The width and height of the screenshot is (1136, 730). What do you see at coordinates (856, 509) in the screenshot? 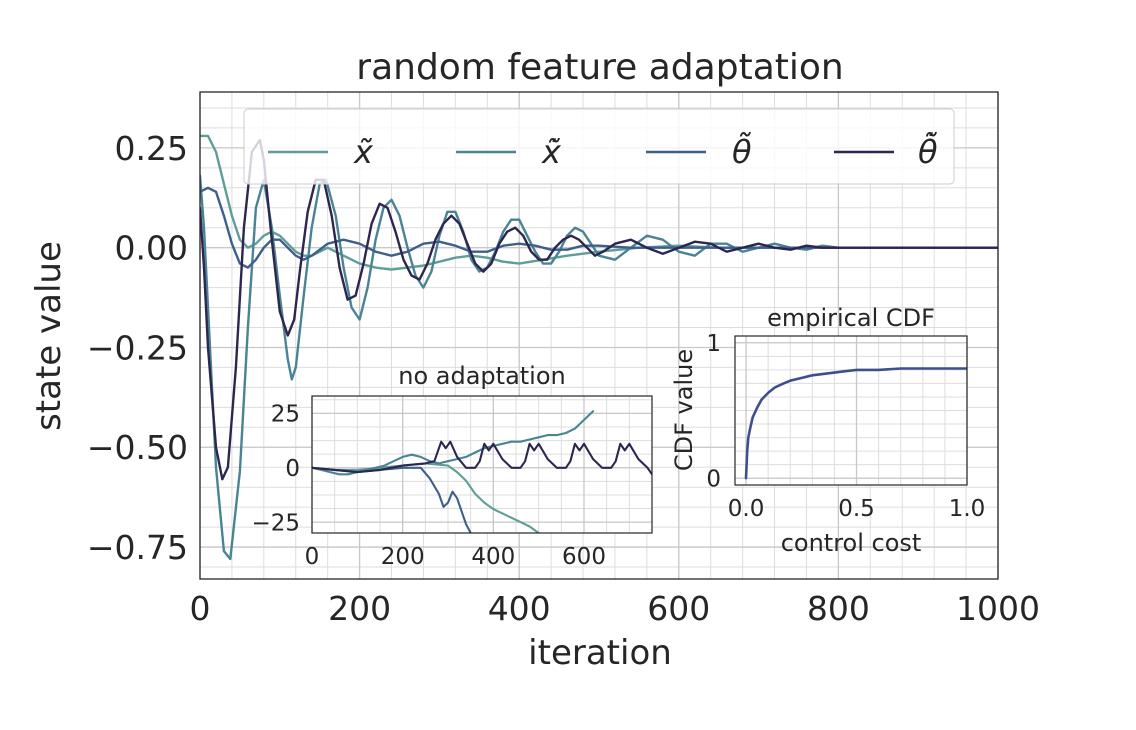
I see `x-tick-label: 0.5` at bounding box center [856, 509].